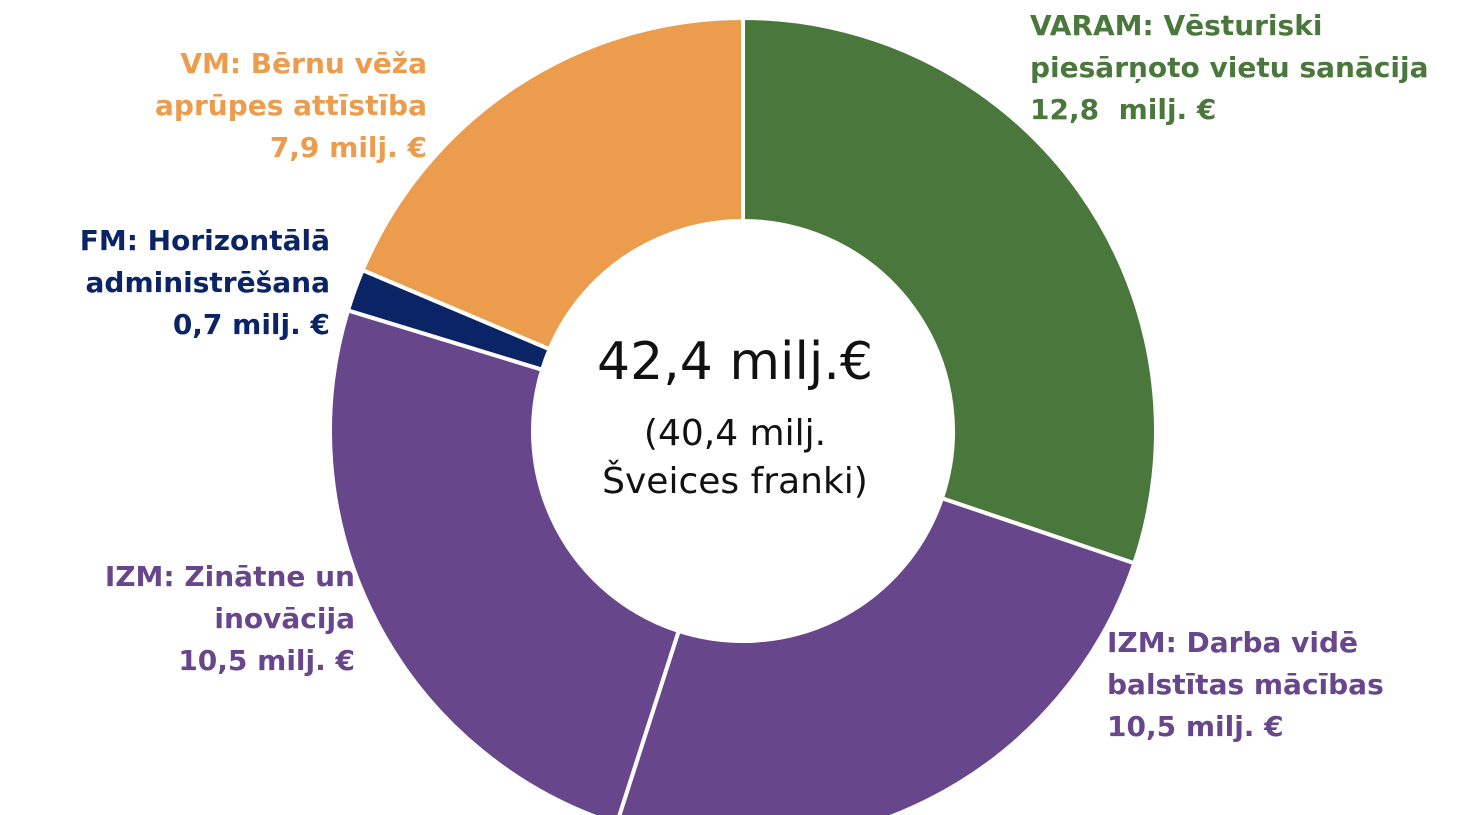 The height and width of the screenshot is (815, 1460). I want to click on value-label: 0,7 milj. €, so click(251, 324).